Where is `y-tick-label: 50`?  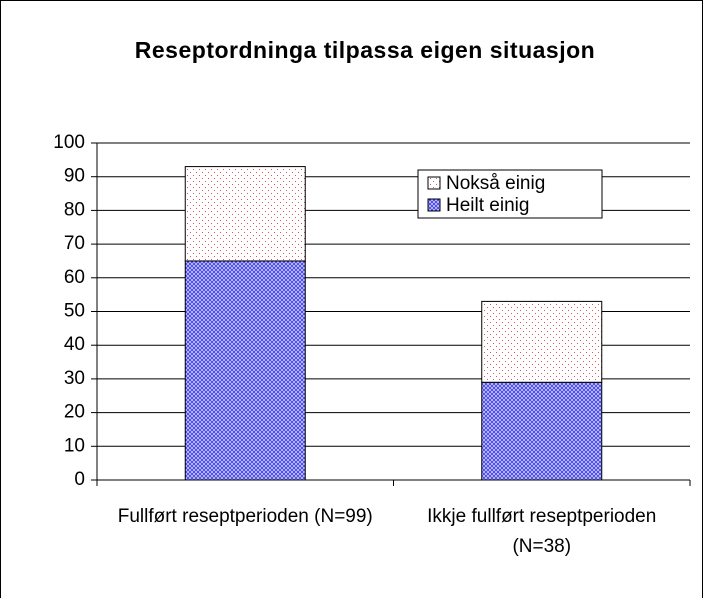 y-tick-label: 50 is located at coordinates (74, 311).